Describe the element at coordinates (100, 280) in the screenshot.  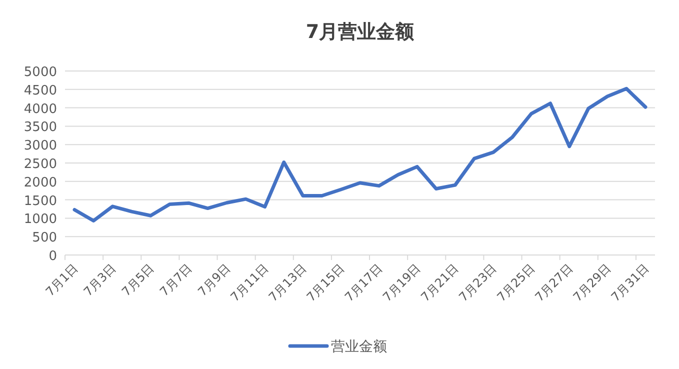
I see `x-tick-label: 7月3日` at that location.